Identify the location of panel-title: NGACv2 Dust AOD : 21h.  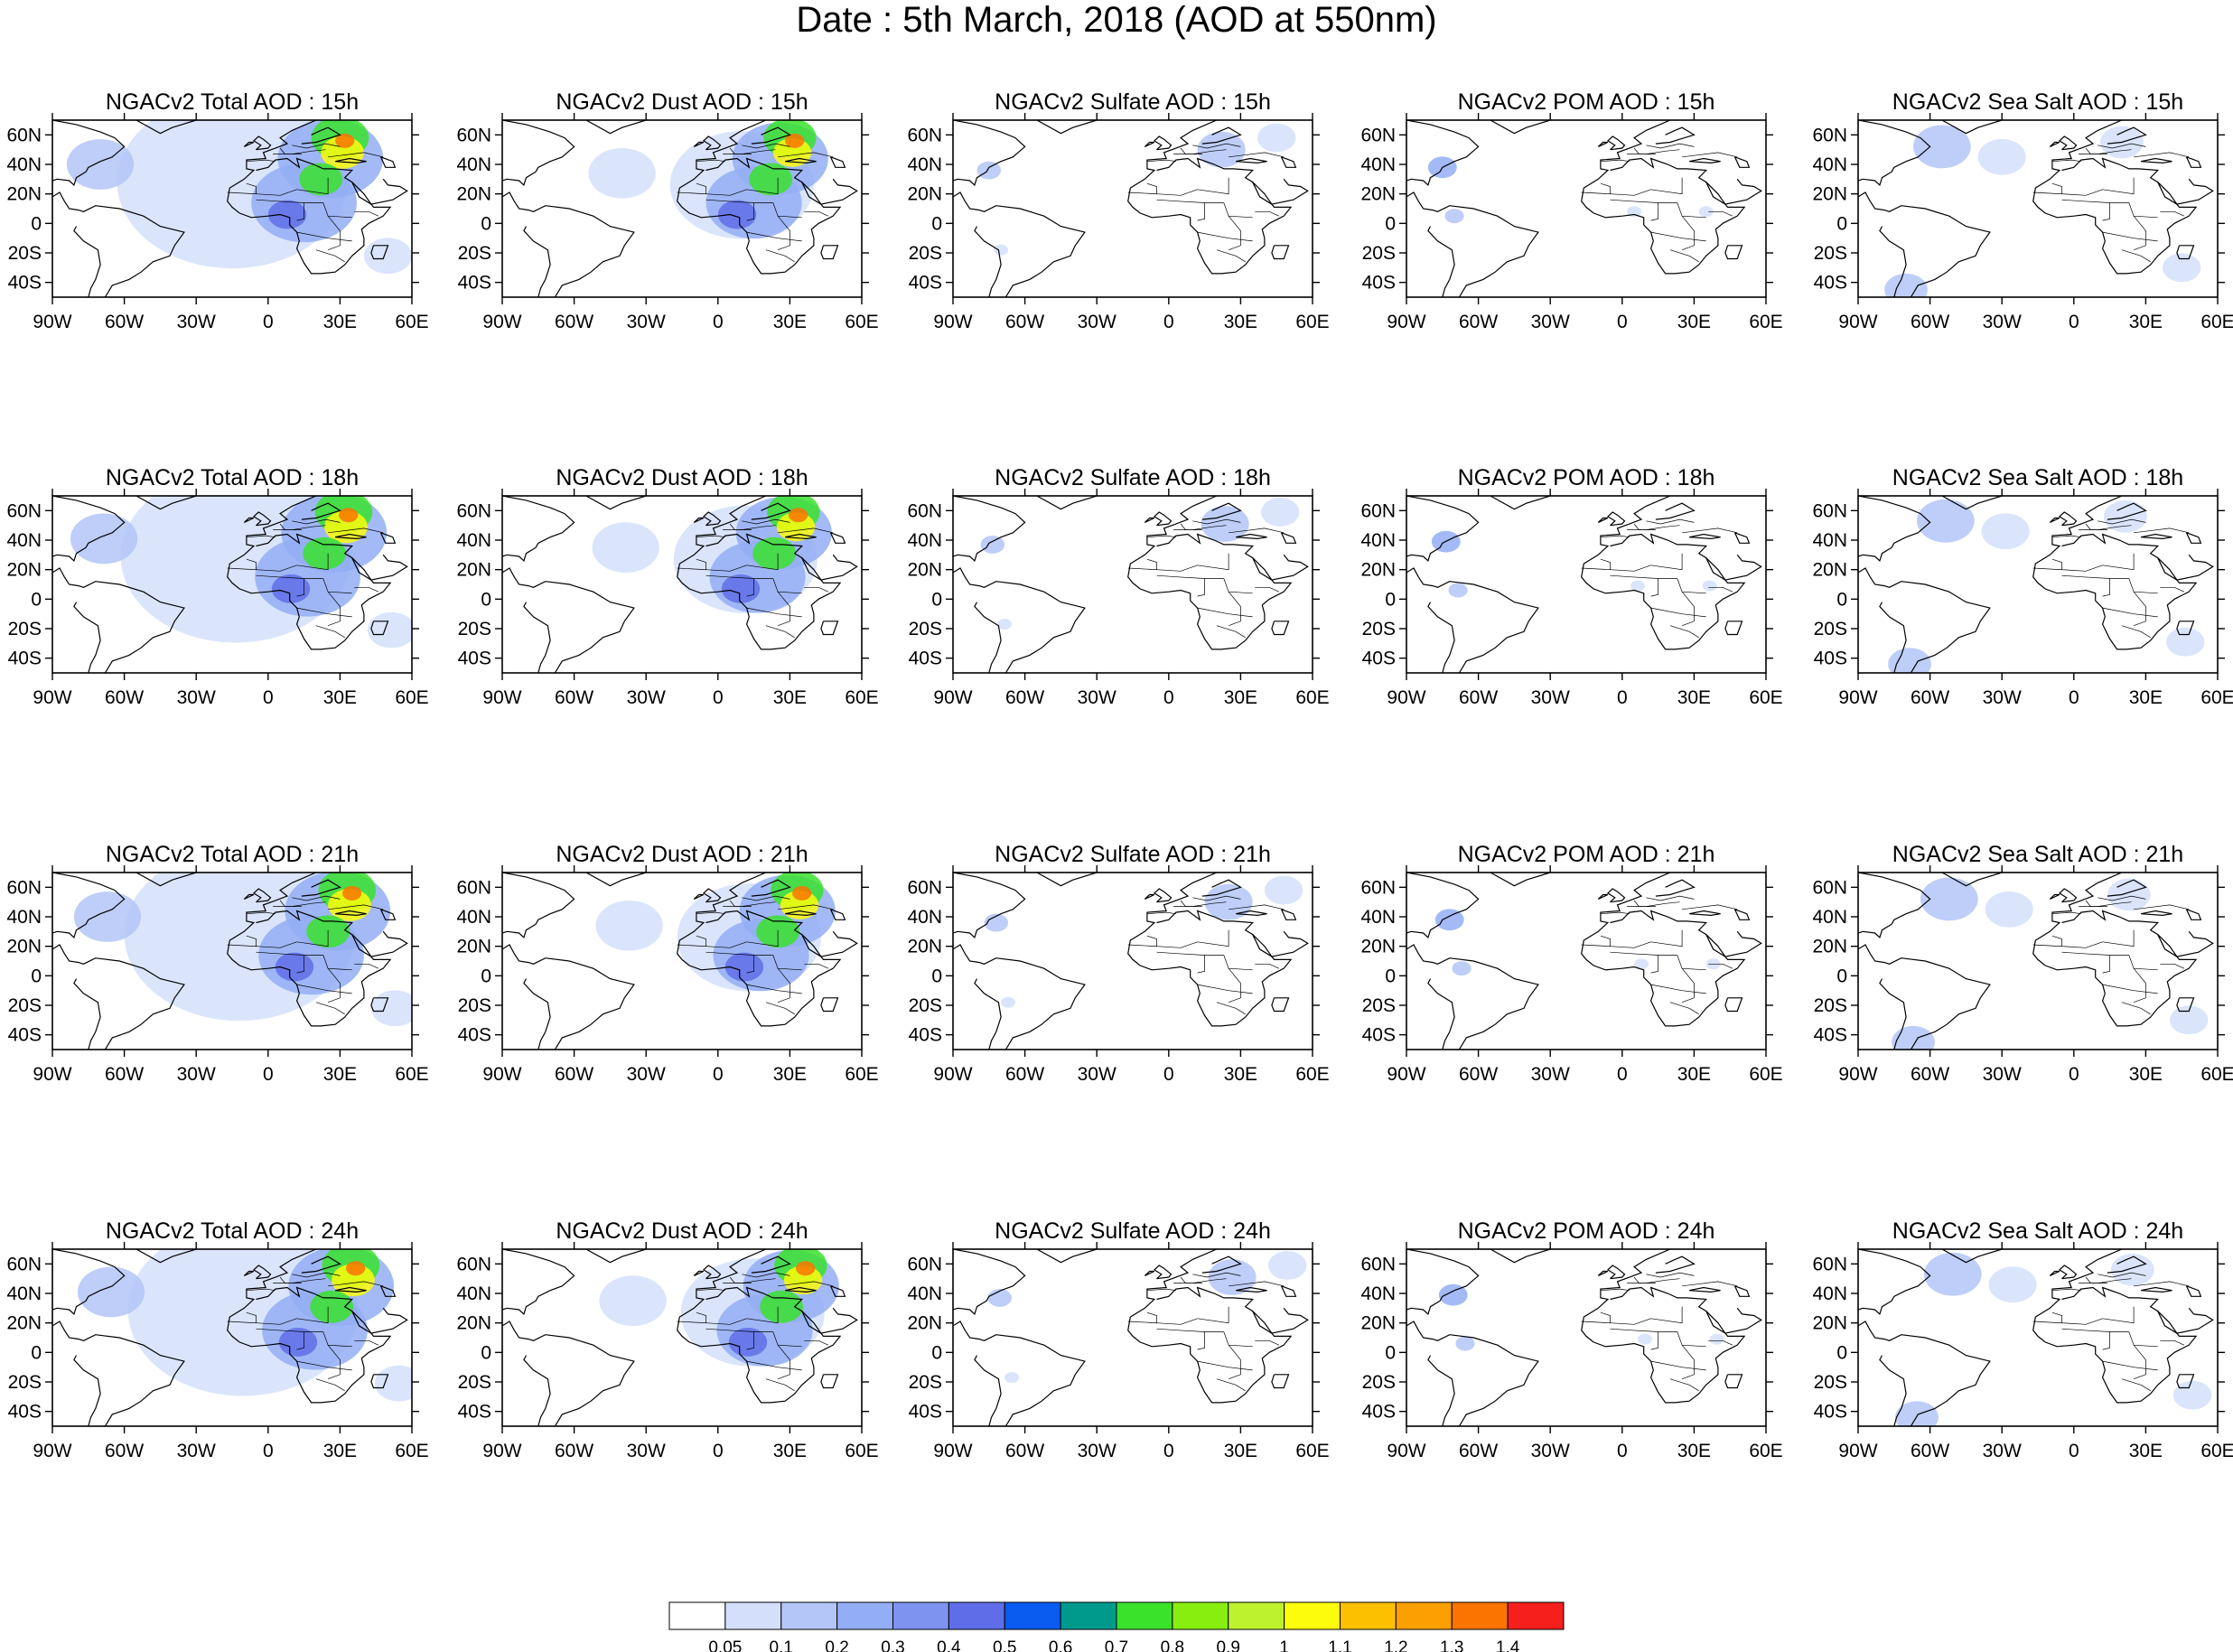
(682, 854).